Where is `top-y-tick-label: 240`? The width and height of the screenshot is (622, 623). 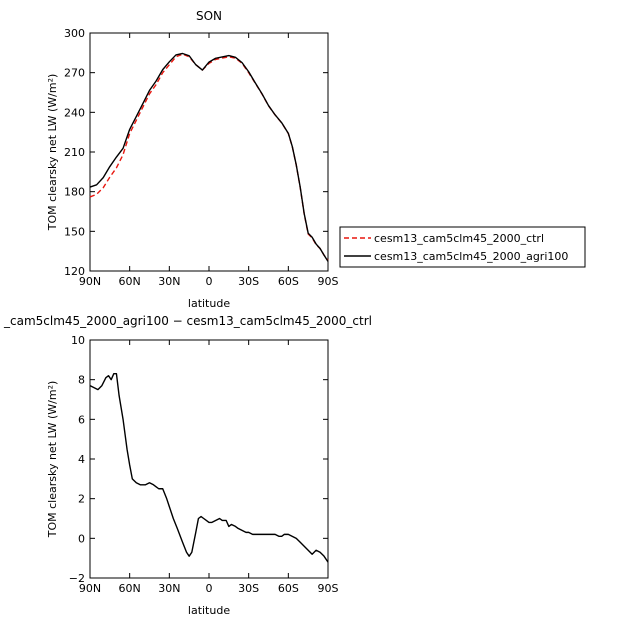 top-y-tick-label: 240 is located at coordinates (74, 112).